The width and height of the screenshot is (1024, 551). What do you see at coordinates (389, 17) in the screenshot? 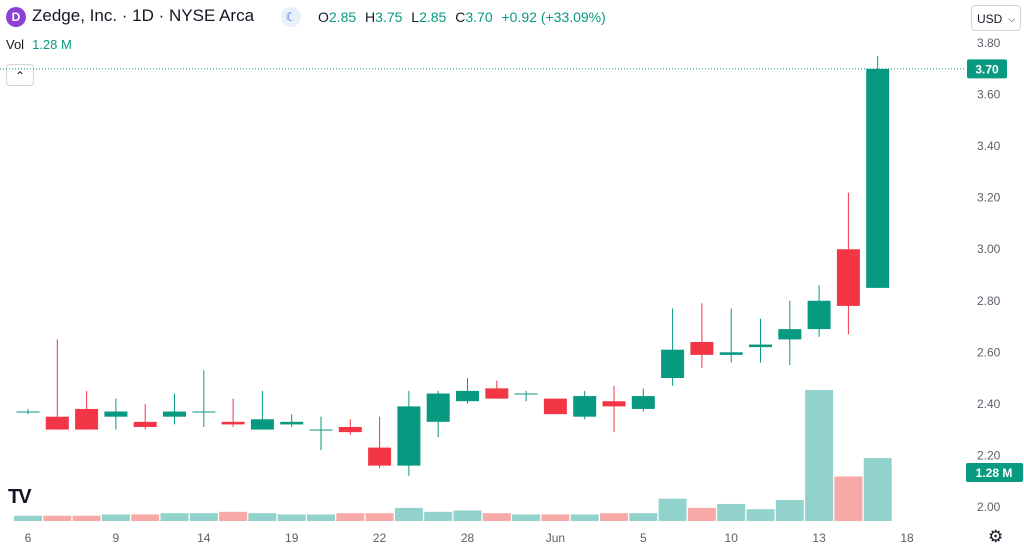
I see `high-value: 3.75` at bounding box center [389, 17].